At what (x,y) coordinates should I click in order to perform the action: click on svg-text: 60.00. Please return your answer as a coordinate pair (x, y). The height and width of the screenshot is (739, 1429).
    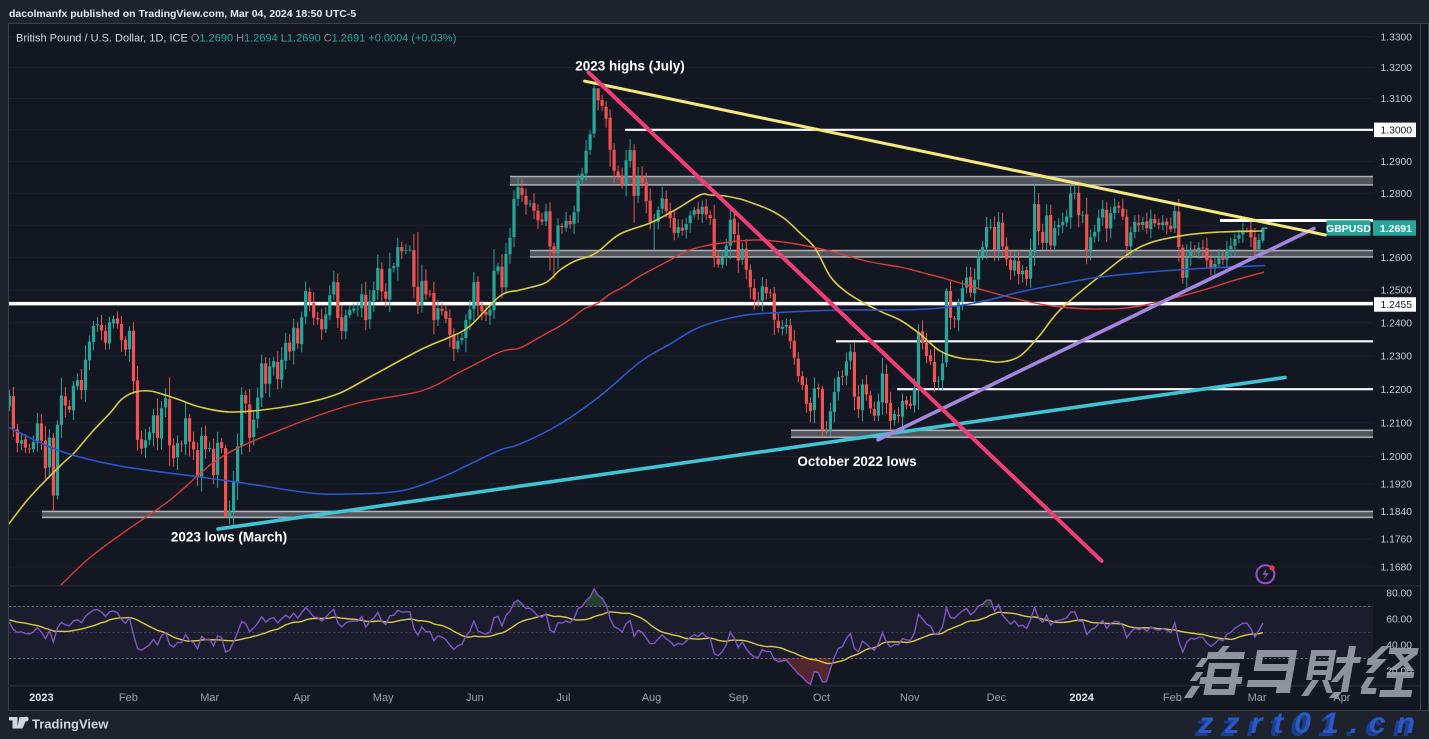
    Looking at the image, I should click on (1399, 620).